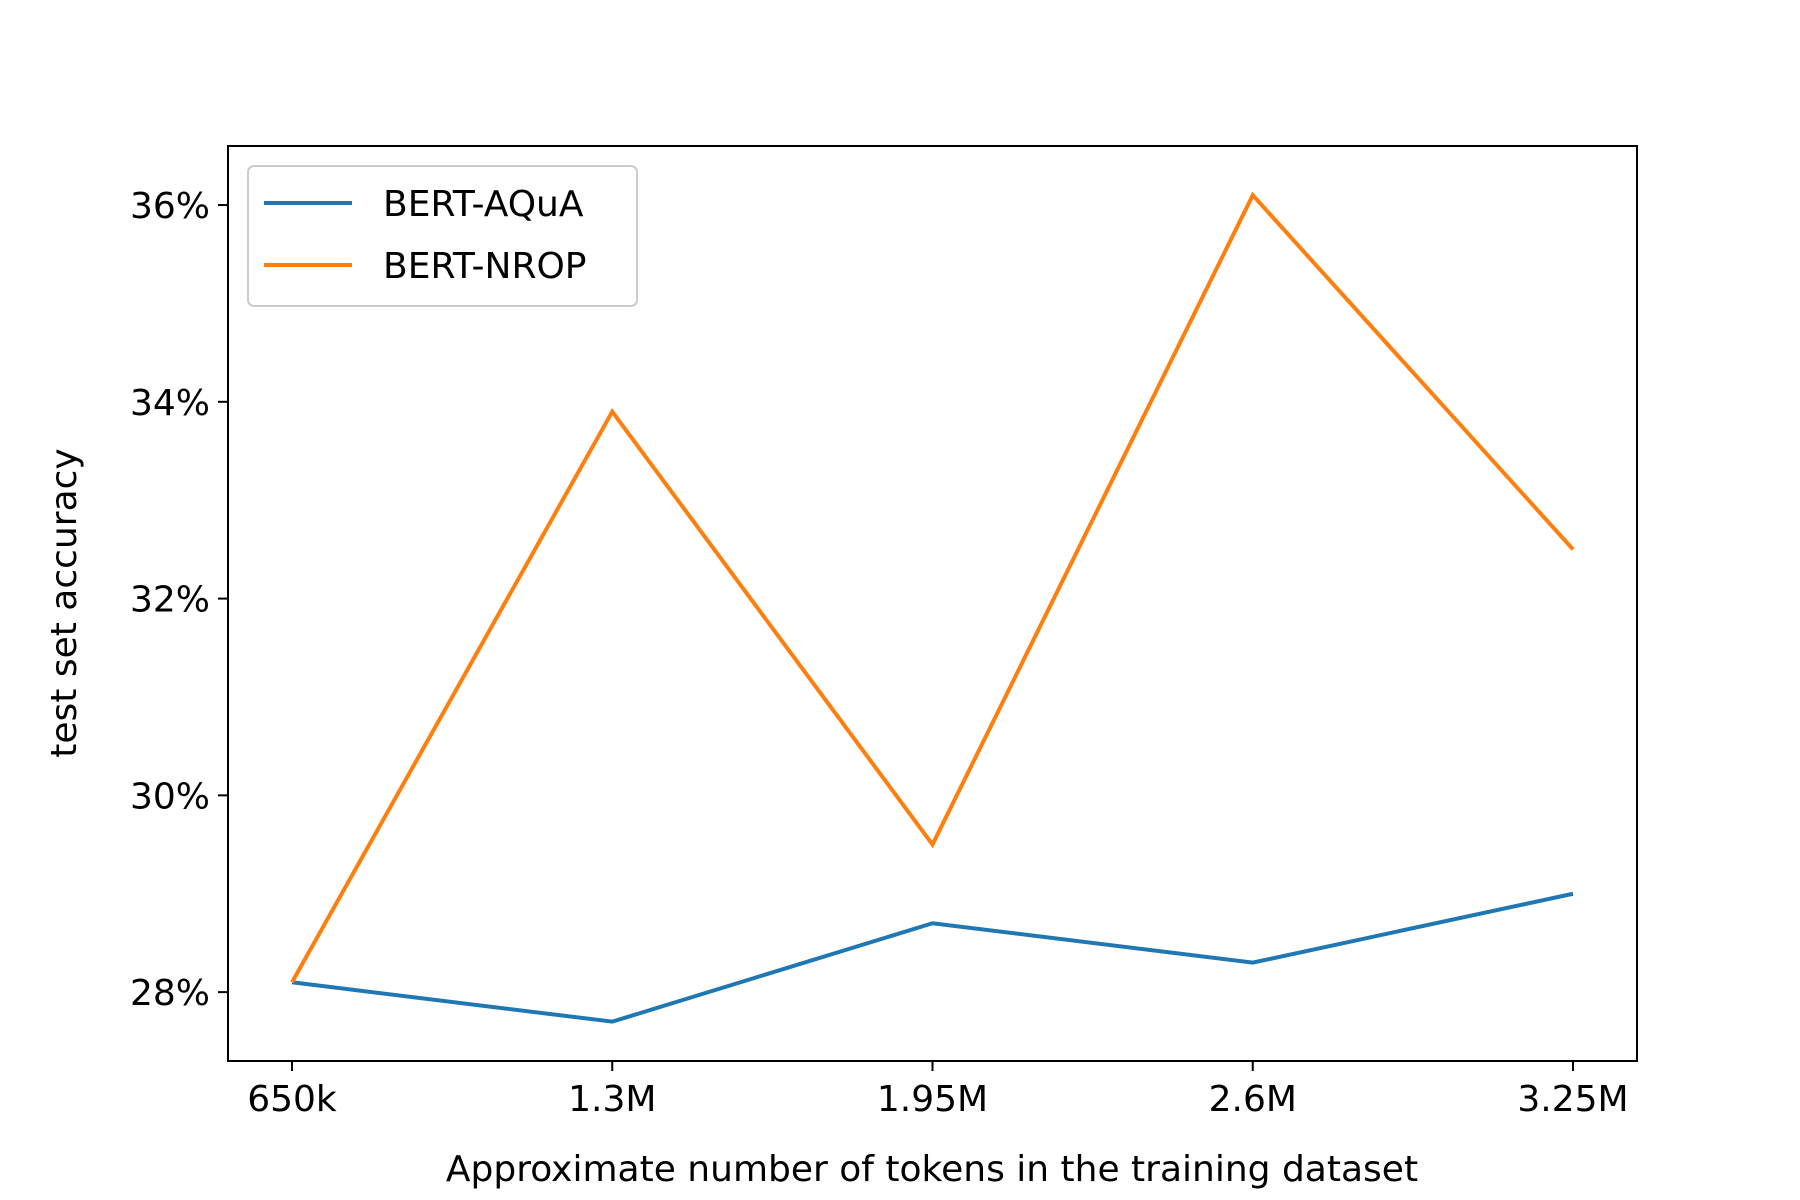 This screenshot has height=1200, width=1800. What do you see at coordinates (932, 957) in the screenshot?
I see `series-line-bert-aqua` at bounding box center [932, 957].